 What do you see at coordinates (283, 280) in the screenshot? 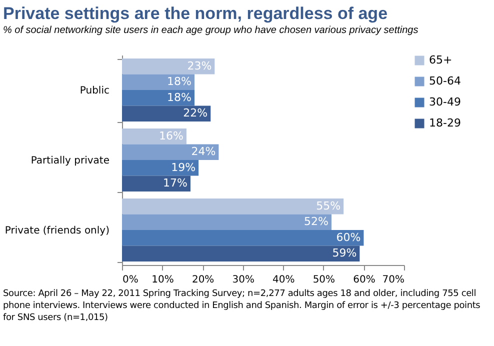
I see `x-tick-label: 40%` at bounding box center [283, 280].